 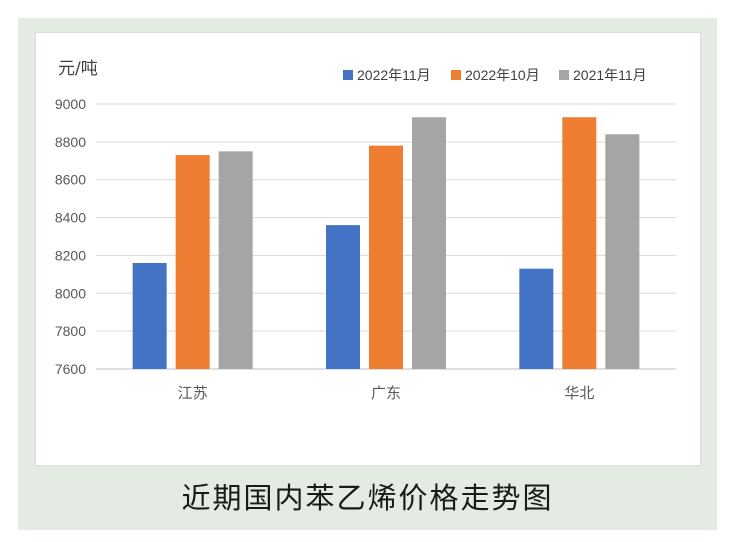 I want to click on x-category-label: 华北, so click(x=579, y=393).